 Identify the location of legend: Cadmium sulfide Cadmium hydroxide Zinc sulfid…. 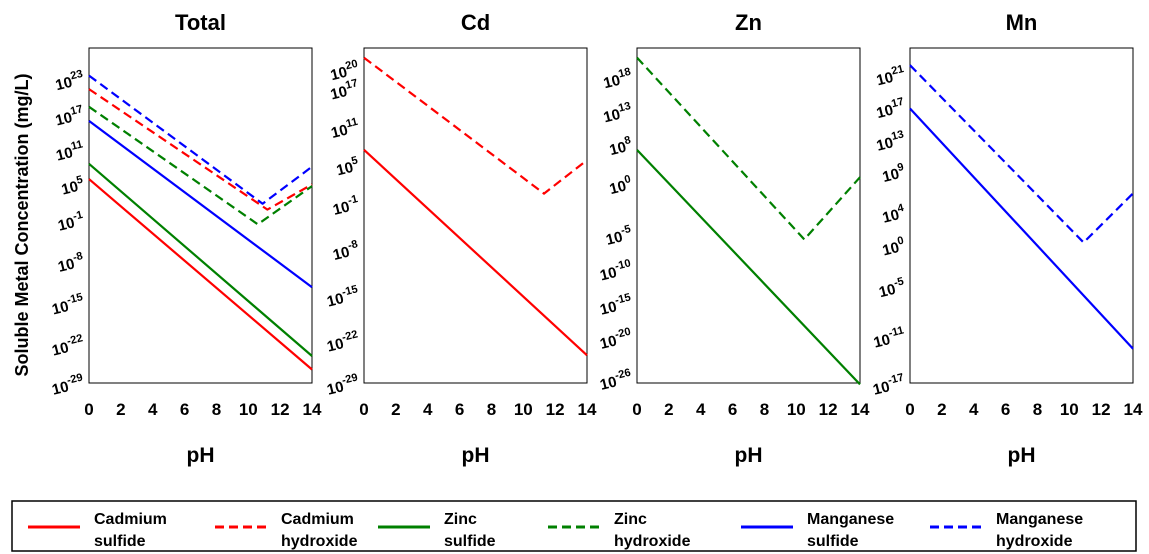
(574, 526).